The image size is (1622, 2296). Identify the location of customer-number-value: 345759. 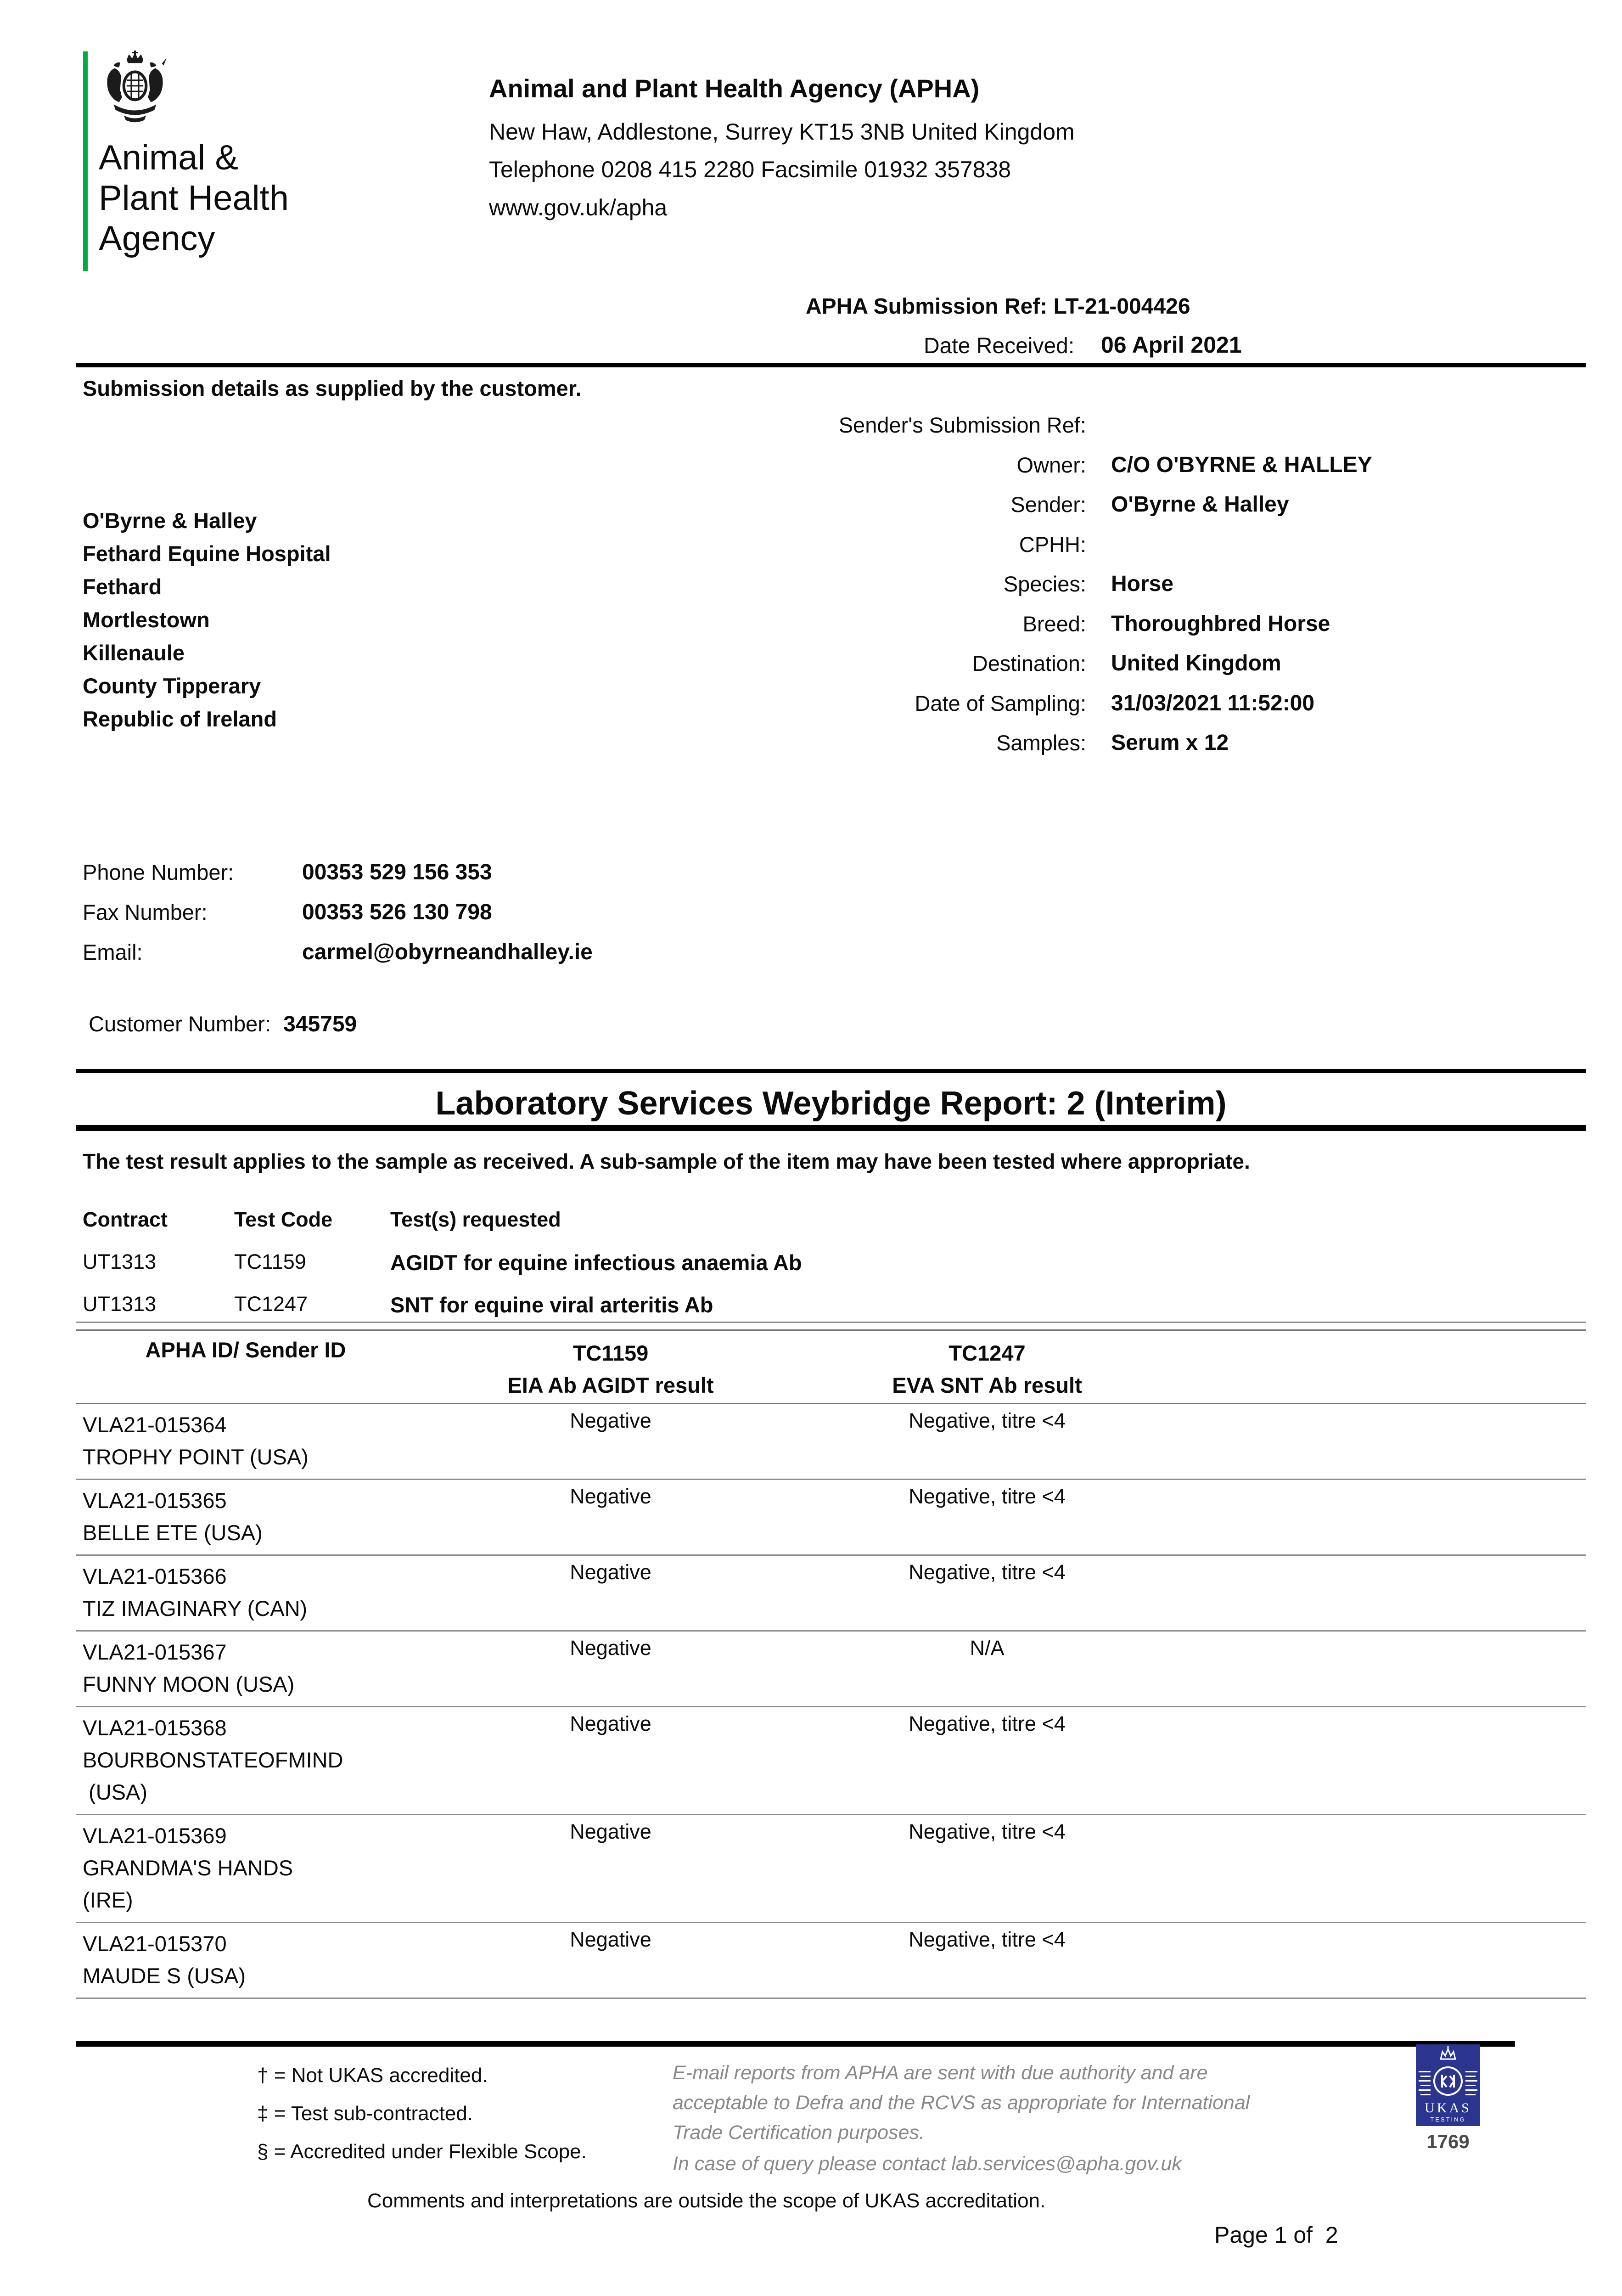
(320, 1024).